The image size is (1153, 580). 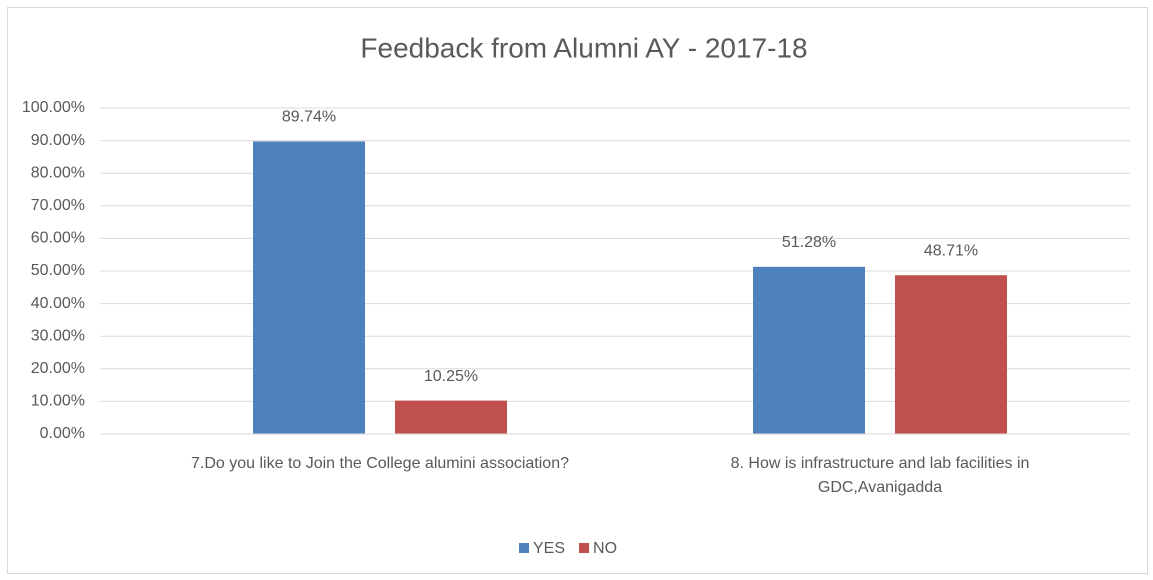 I want to click on data-label: 89.74%, so click(x=309, y=117).